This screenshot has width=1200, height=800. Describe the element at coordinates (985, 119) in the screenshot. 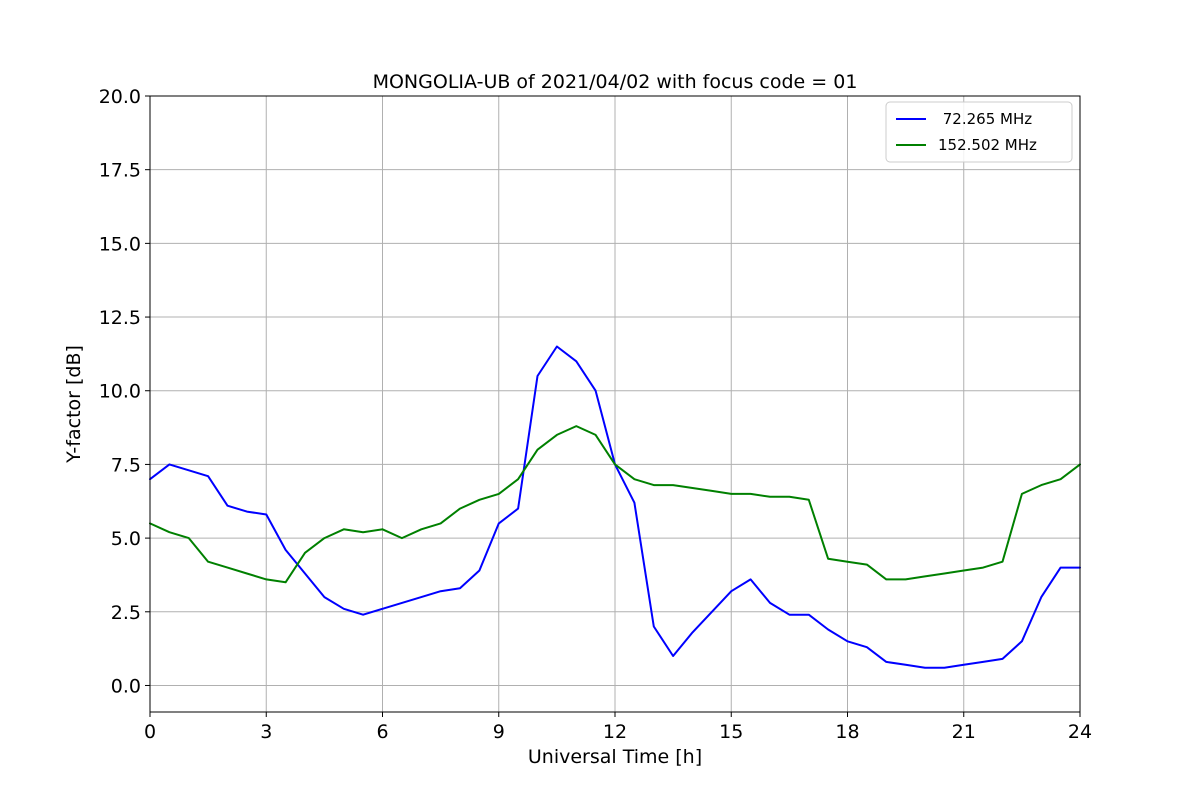

I see `legend-label: 72.265 MHz` at that location.